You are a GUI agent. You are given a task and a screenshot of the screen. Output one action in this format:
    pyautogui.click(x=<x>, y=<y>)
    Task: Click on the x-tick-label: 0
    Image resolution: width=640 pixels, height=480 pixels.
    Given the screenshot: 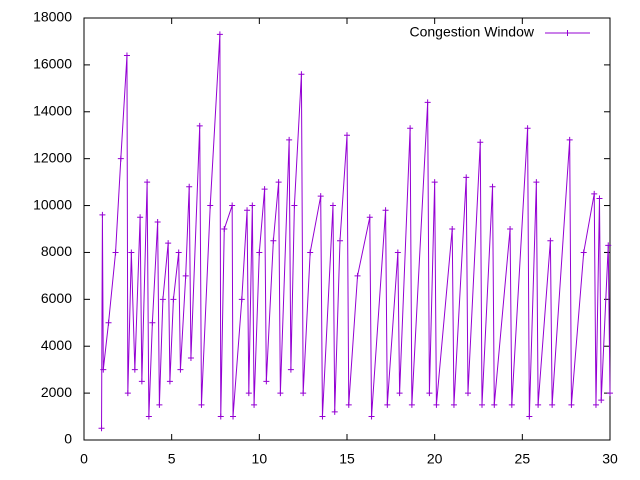 What is the action you would take?
    pyautogui.click(x=84, y=459)
    